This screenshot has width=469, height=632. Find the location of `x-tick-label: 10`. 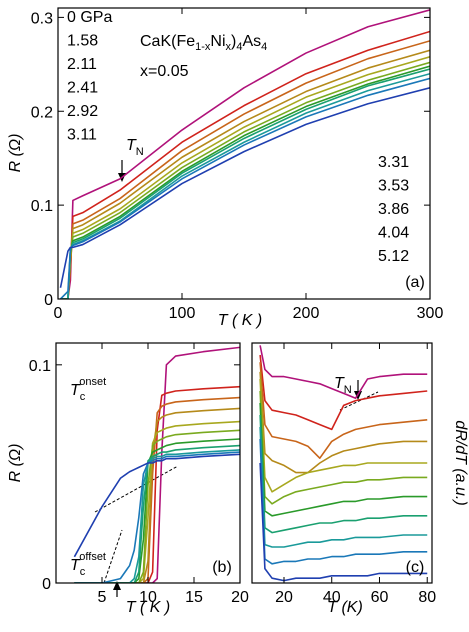

x-tick-label: 10 is located at coordinates (148, 597).